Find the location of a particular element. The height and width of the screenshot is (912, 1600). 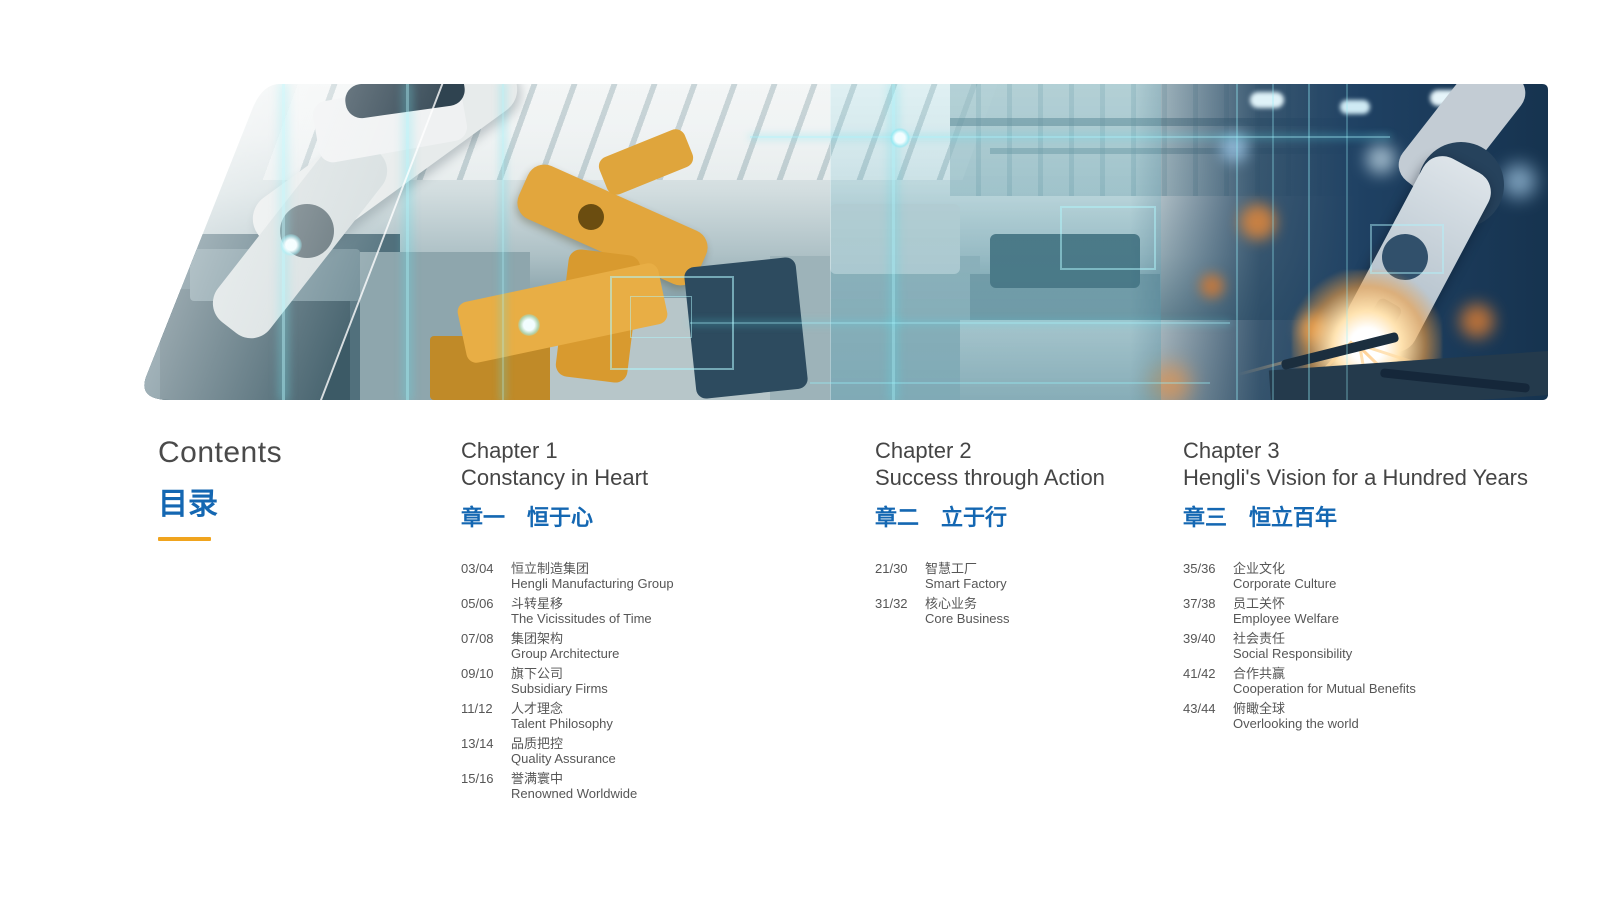

toc-item-title-en: Hengli Manufacturing Group is located at coordinates (592, 583).